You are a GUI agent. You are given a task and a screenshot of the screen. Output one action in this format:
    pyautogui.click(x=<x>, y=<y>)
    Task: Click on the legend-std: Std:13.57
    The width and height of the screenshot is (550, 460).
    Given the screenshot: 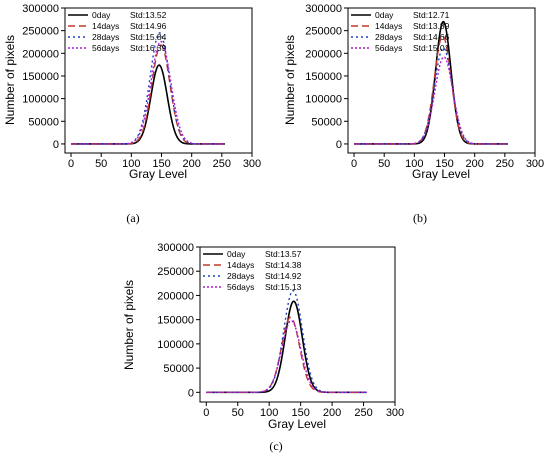 What is the action you would take?
    pyautogui.click(x=283, y=254)
    